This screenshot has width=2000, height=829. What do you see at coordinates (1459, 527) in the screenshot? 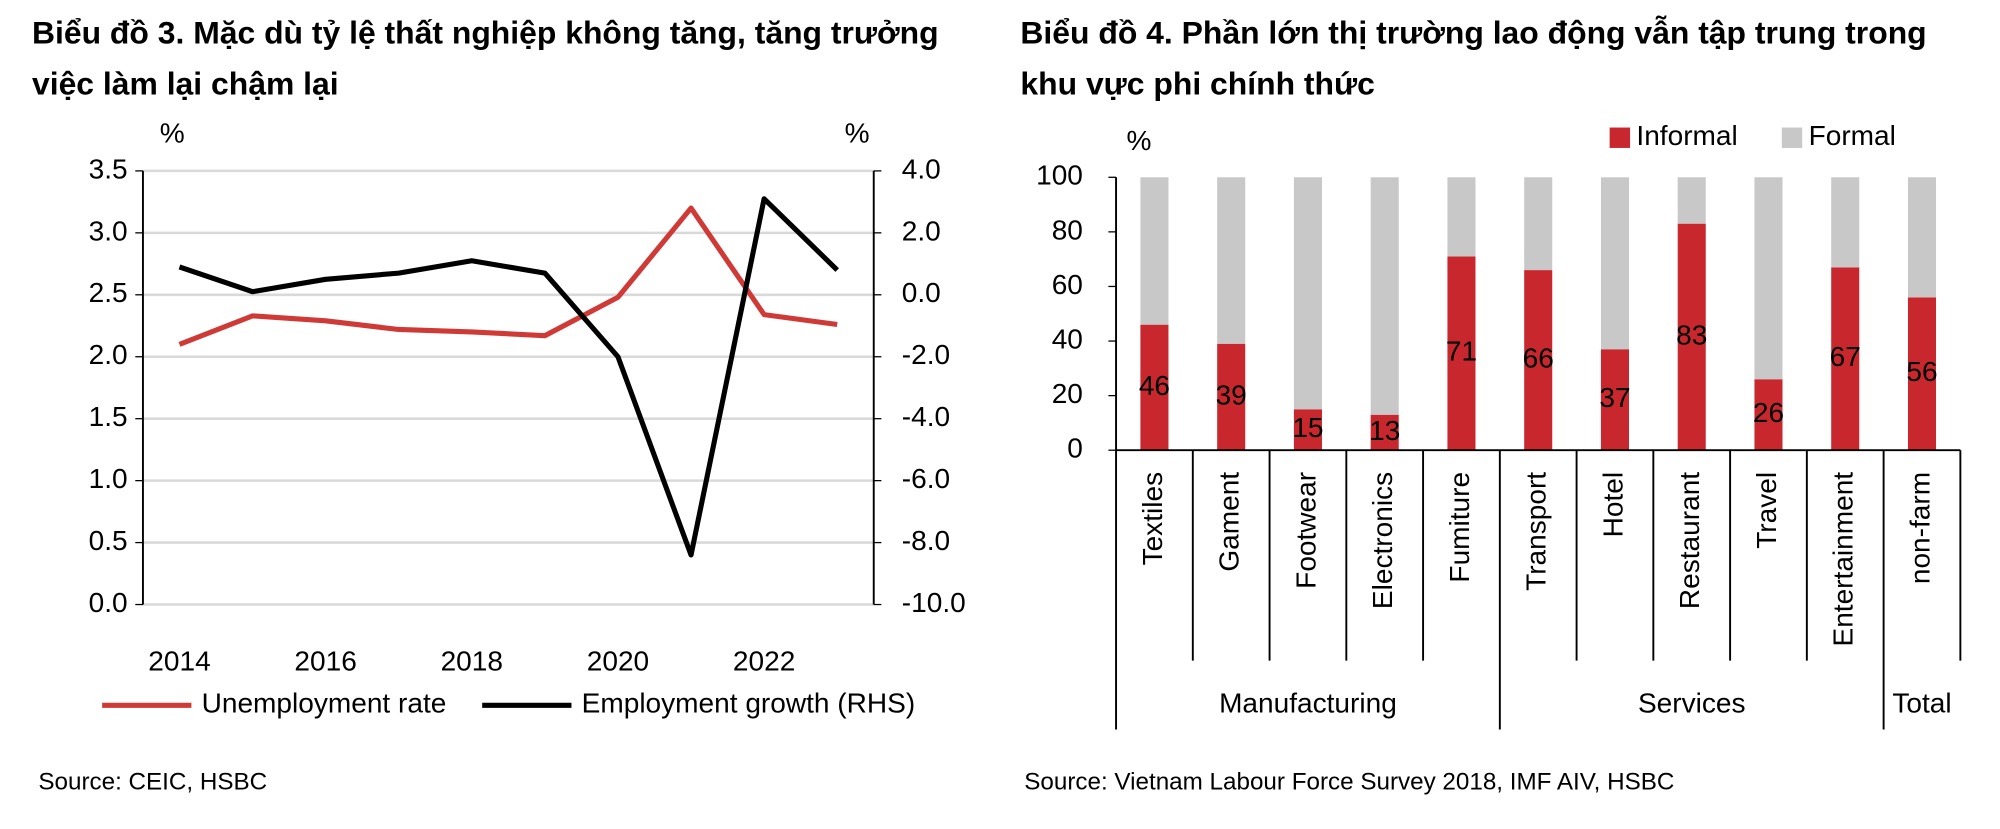
I see `x-tick-label: Fumiture` at bounding box center [1459, 527].